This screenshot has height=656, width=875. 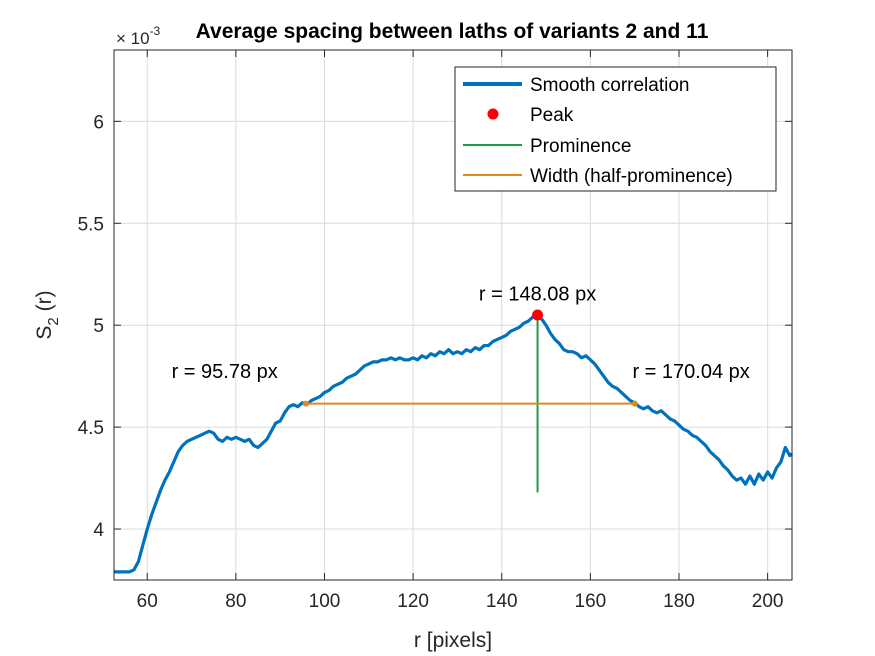 I want to click on annotations-layer: r = 148.08 px r = 95.78 px r = 170.04 px, so click(x=461, y=333).